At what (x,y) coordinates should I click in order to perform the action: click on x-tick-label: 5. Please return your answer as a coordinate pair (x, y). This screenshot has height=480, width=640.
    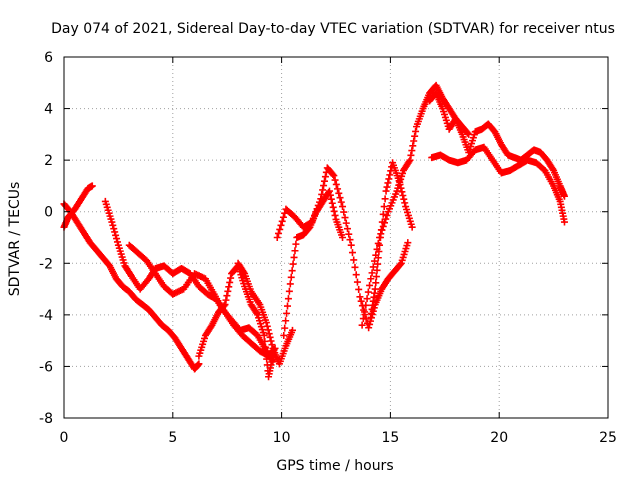
    Looking at the image, I should click on (172, 438).